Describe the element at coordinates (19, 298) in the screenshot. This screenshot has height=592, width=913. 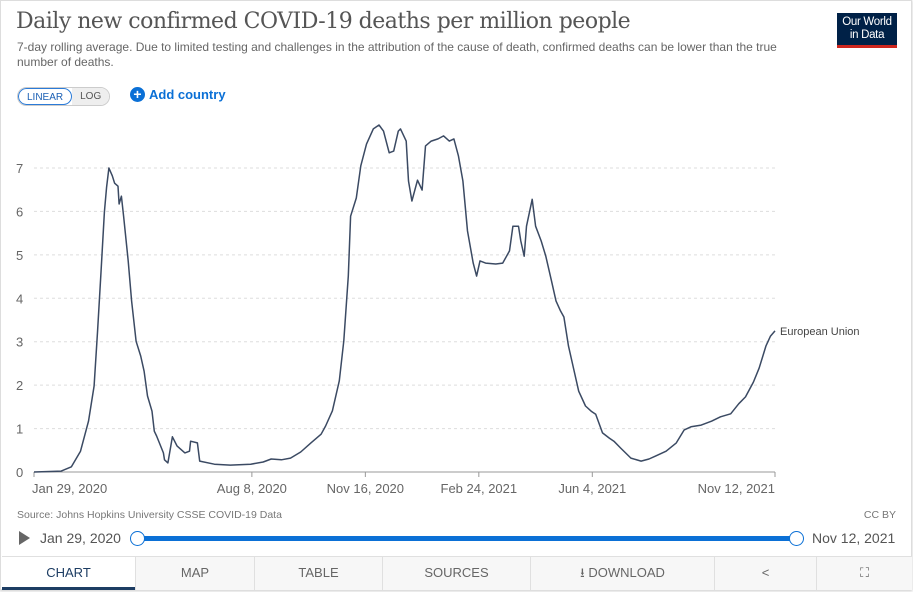
I see `y-tick-label: 4` at that location.